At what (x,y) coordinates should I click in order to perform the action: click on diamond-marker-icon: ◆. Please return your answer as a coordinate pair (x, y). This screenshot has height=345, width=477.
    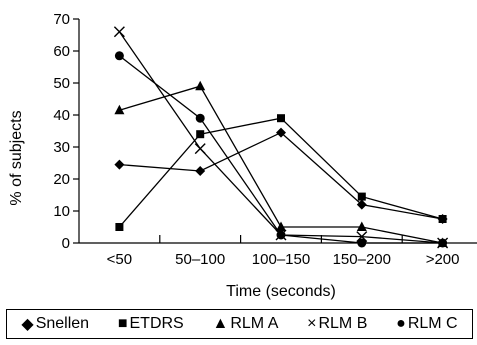
    Looking at the image, I should click on (27, 324).